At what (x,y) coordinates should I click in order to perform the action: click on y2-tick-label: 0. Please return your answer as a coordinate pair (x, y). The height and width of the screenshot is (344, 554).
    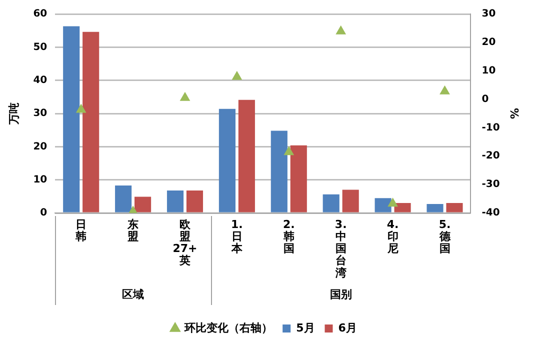
    Looking at the image, I should click on (485, 99).